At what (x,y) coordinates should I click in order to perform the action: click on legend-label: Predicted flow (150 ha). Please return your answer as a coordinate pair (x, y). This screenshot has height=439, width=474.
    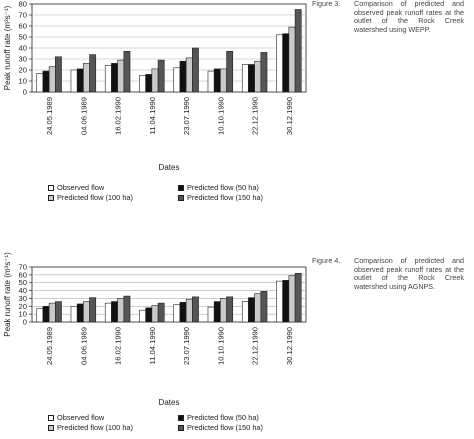
    Looking at the image, I should click on (225, 197).